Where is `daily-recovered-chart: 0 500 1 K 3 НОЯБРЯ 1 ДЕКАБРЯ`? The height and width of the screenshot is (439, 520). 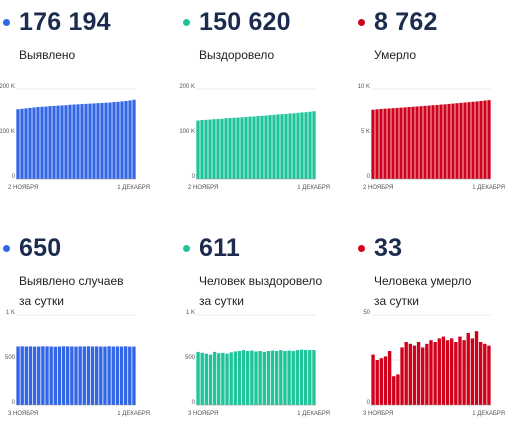
daily-recovered-chart: 0 500 1 K 3 НОЯБРЯ 1 ДЕКАБРЯ is located at coordinates (257, 363).